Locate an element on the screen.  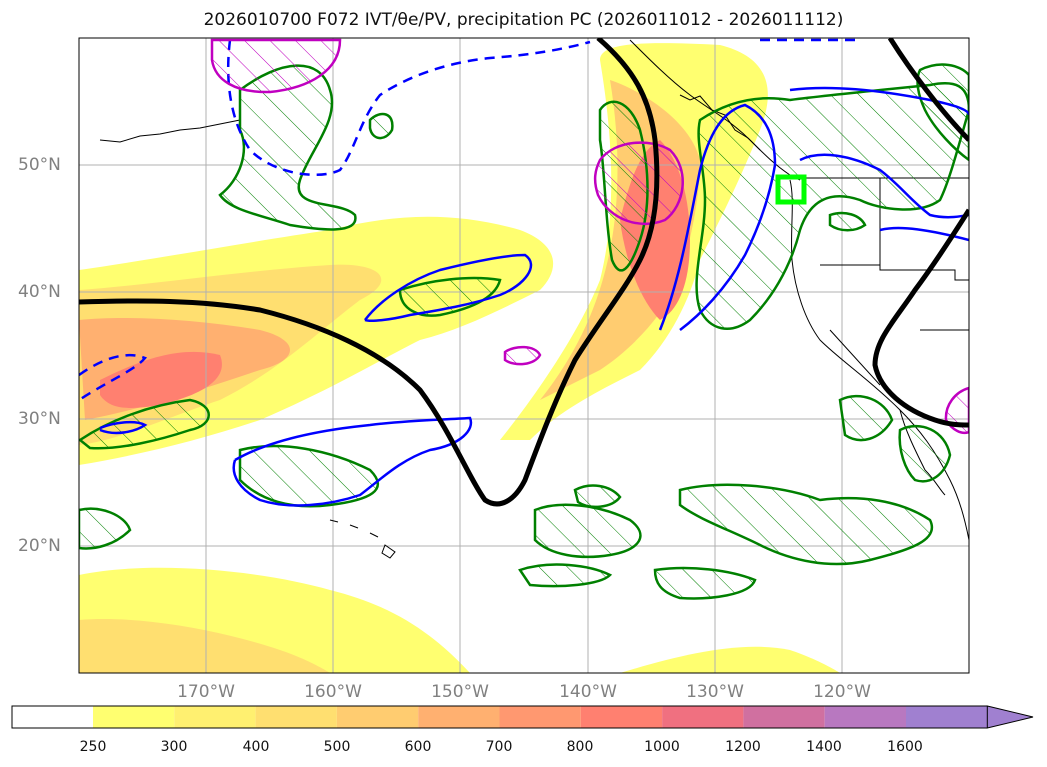
pv-solid-small is located at coordinates (123, 427).